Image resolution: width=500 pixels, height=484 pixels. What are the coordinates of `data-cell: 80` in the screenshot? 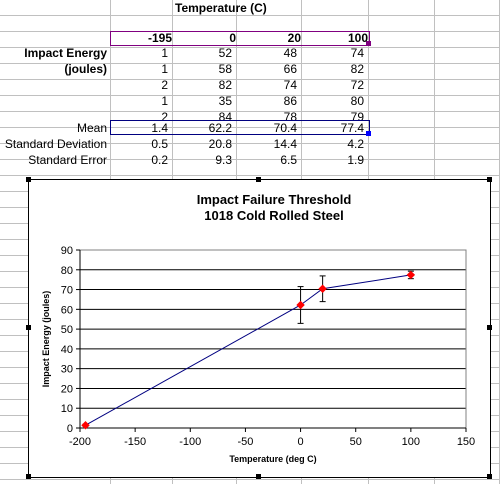 It's located at (357, 101).